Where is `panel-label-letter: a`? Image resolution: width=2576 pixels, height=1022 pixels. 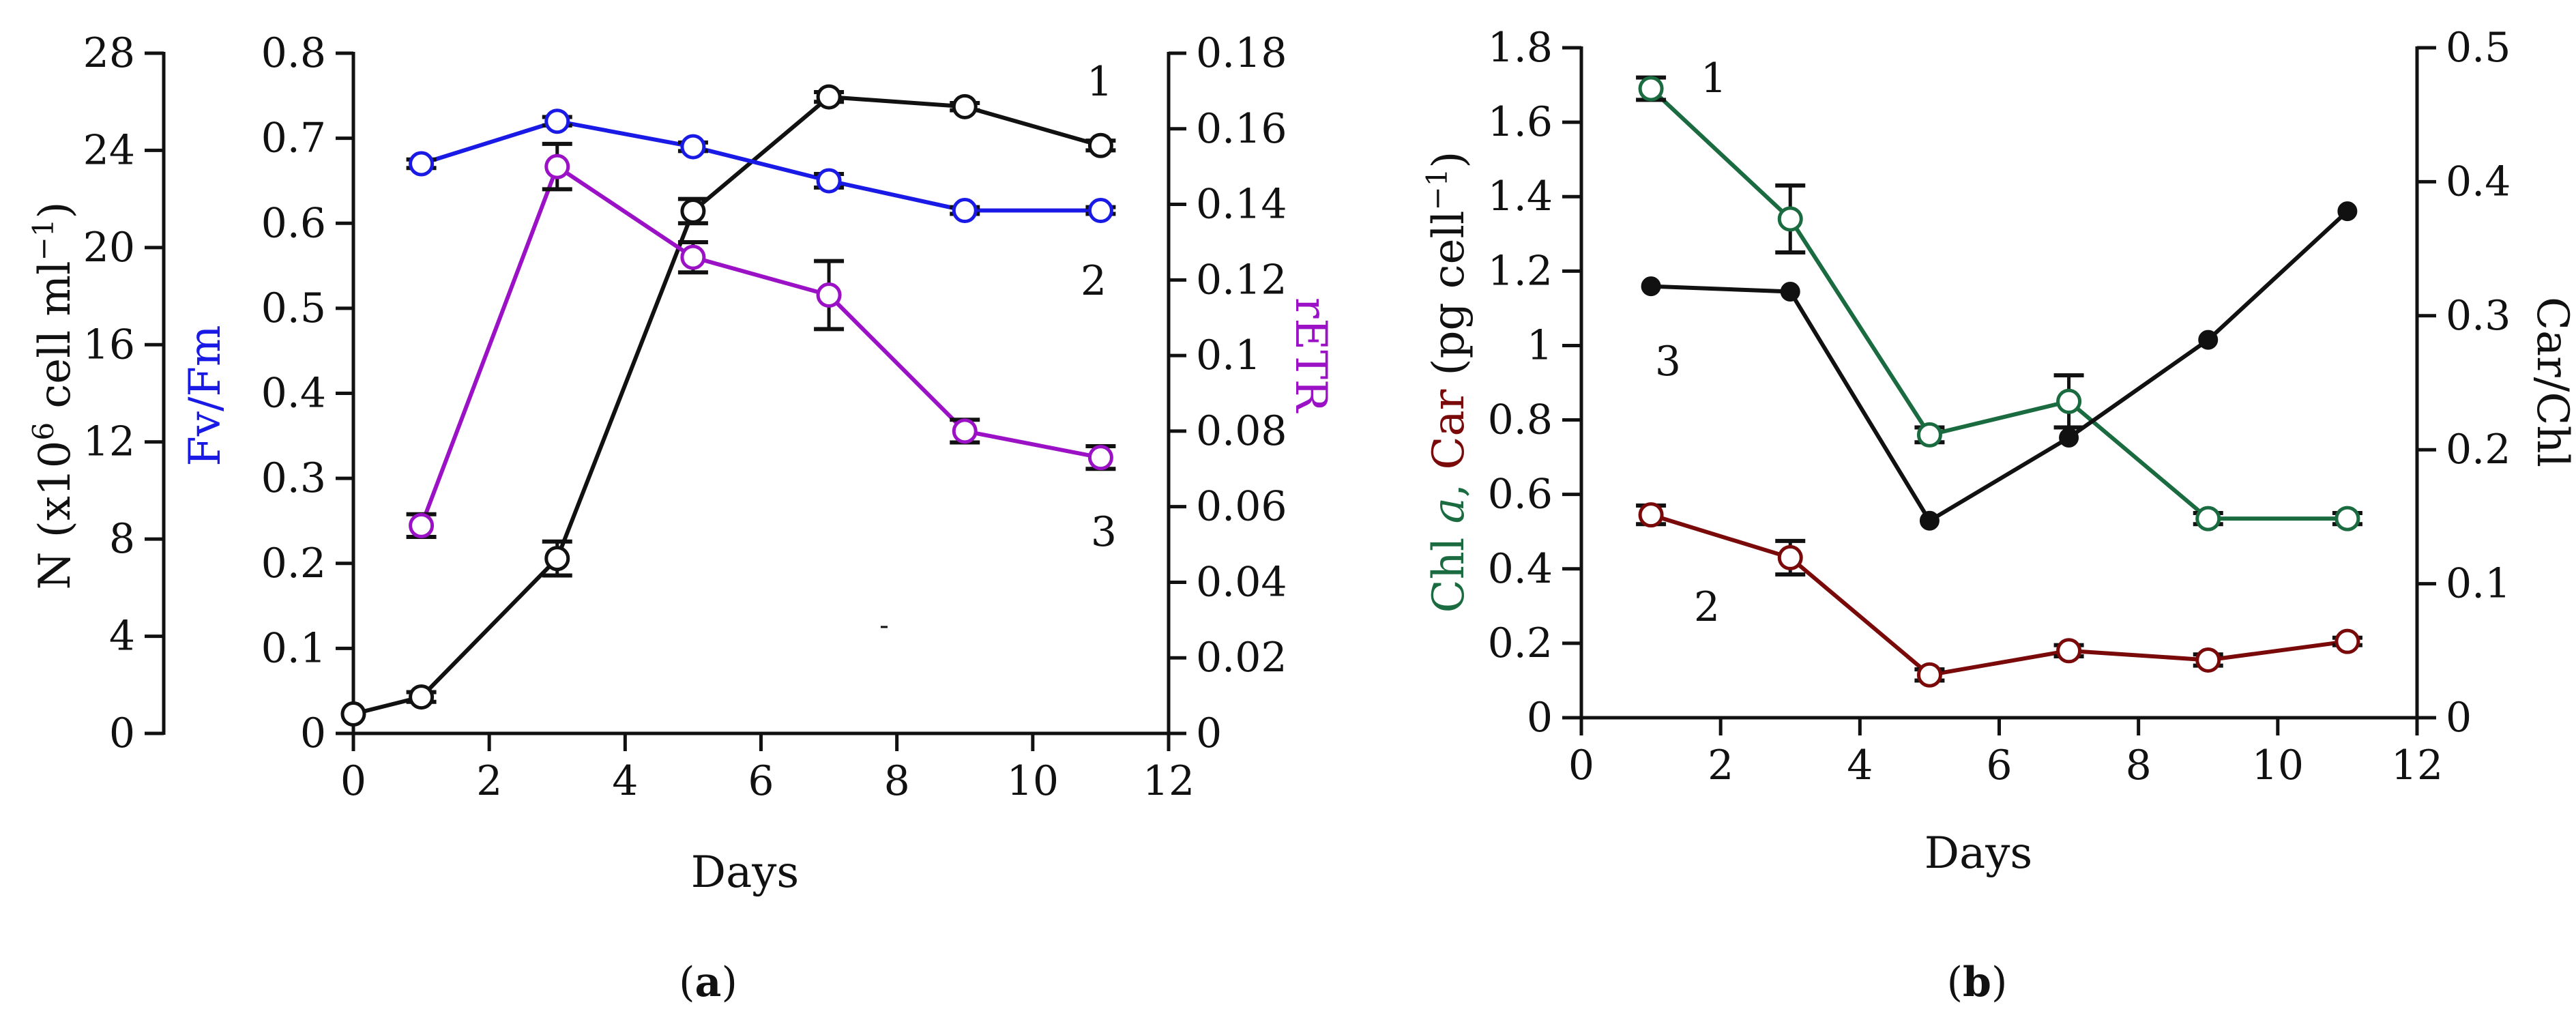
panel-label-letter: a is located at coordinates (708, 982).